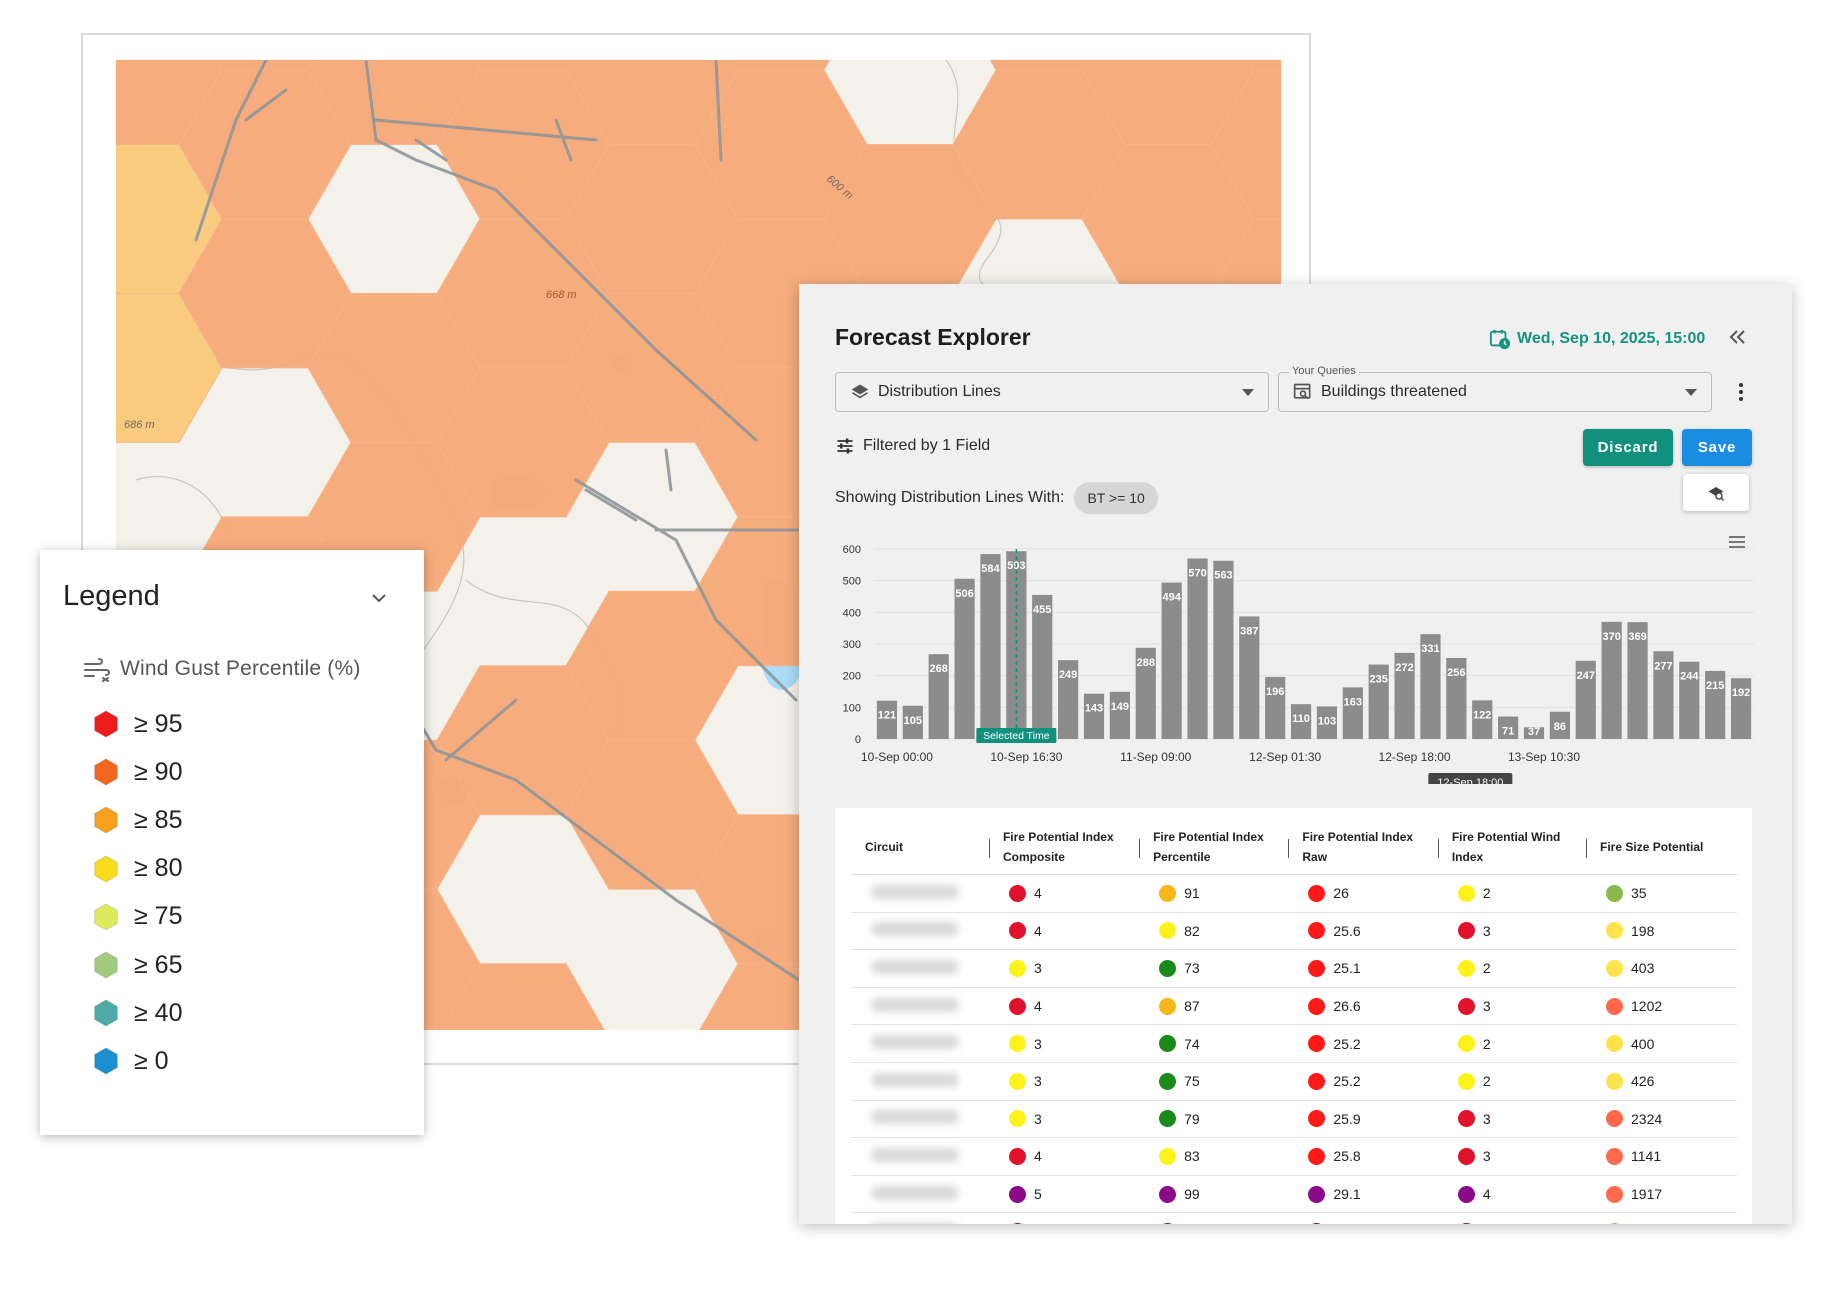 This screenshot has width=1838, height=1299. I want to click on table-cell: 25.9, so click(1363, 1119).